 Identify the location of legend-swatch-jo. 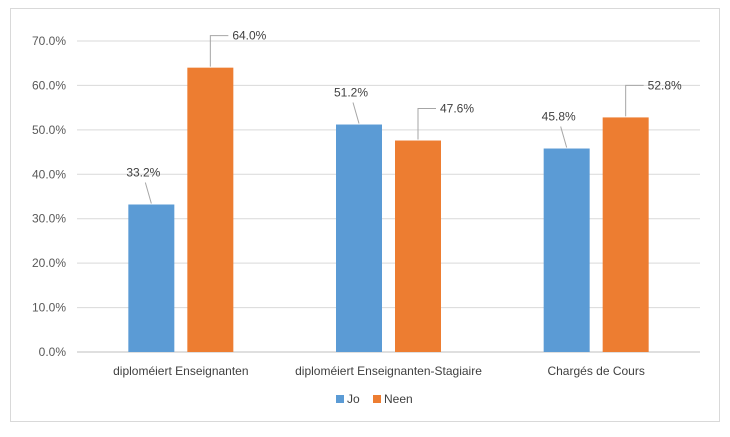
(340, 399).